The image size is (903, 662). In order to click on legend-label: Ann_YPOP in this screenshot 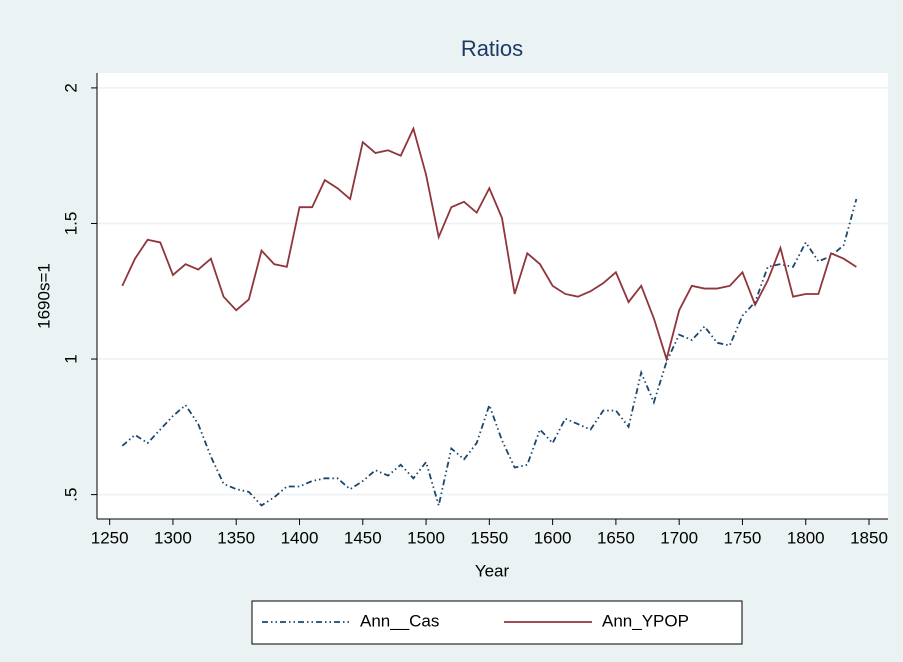, I will do `click(645, 620)`.